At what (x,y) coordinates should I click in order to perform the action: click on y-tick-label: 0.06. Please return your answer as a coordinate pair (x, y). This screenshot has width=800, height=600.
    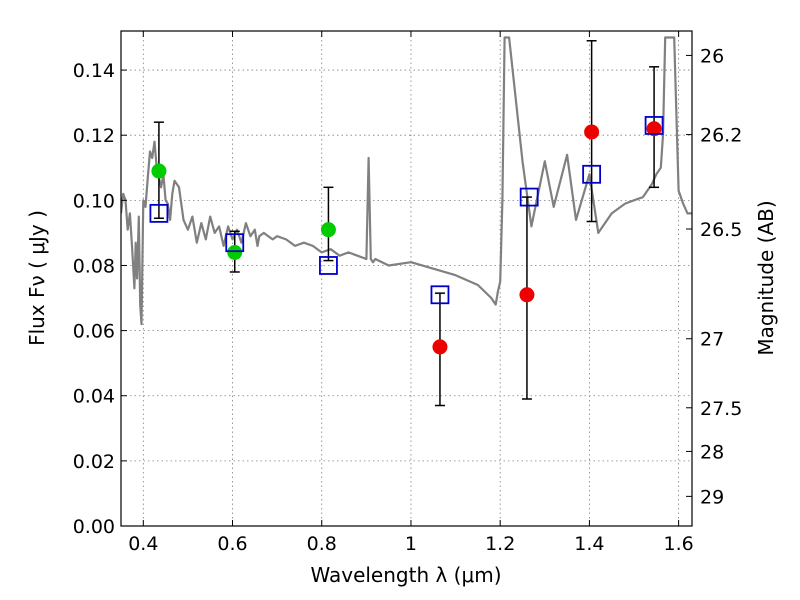
    Looking at the image, I should click on (94, 332).